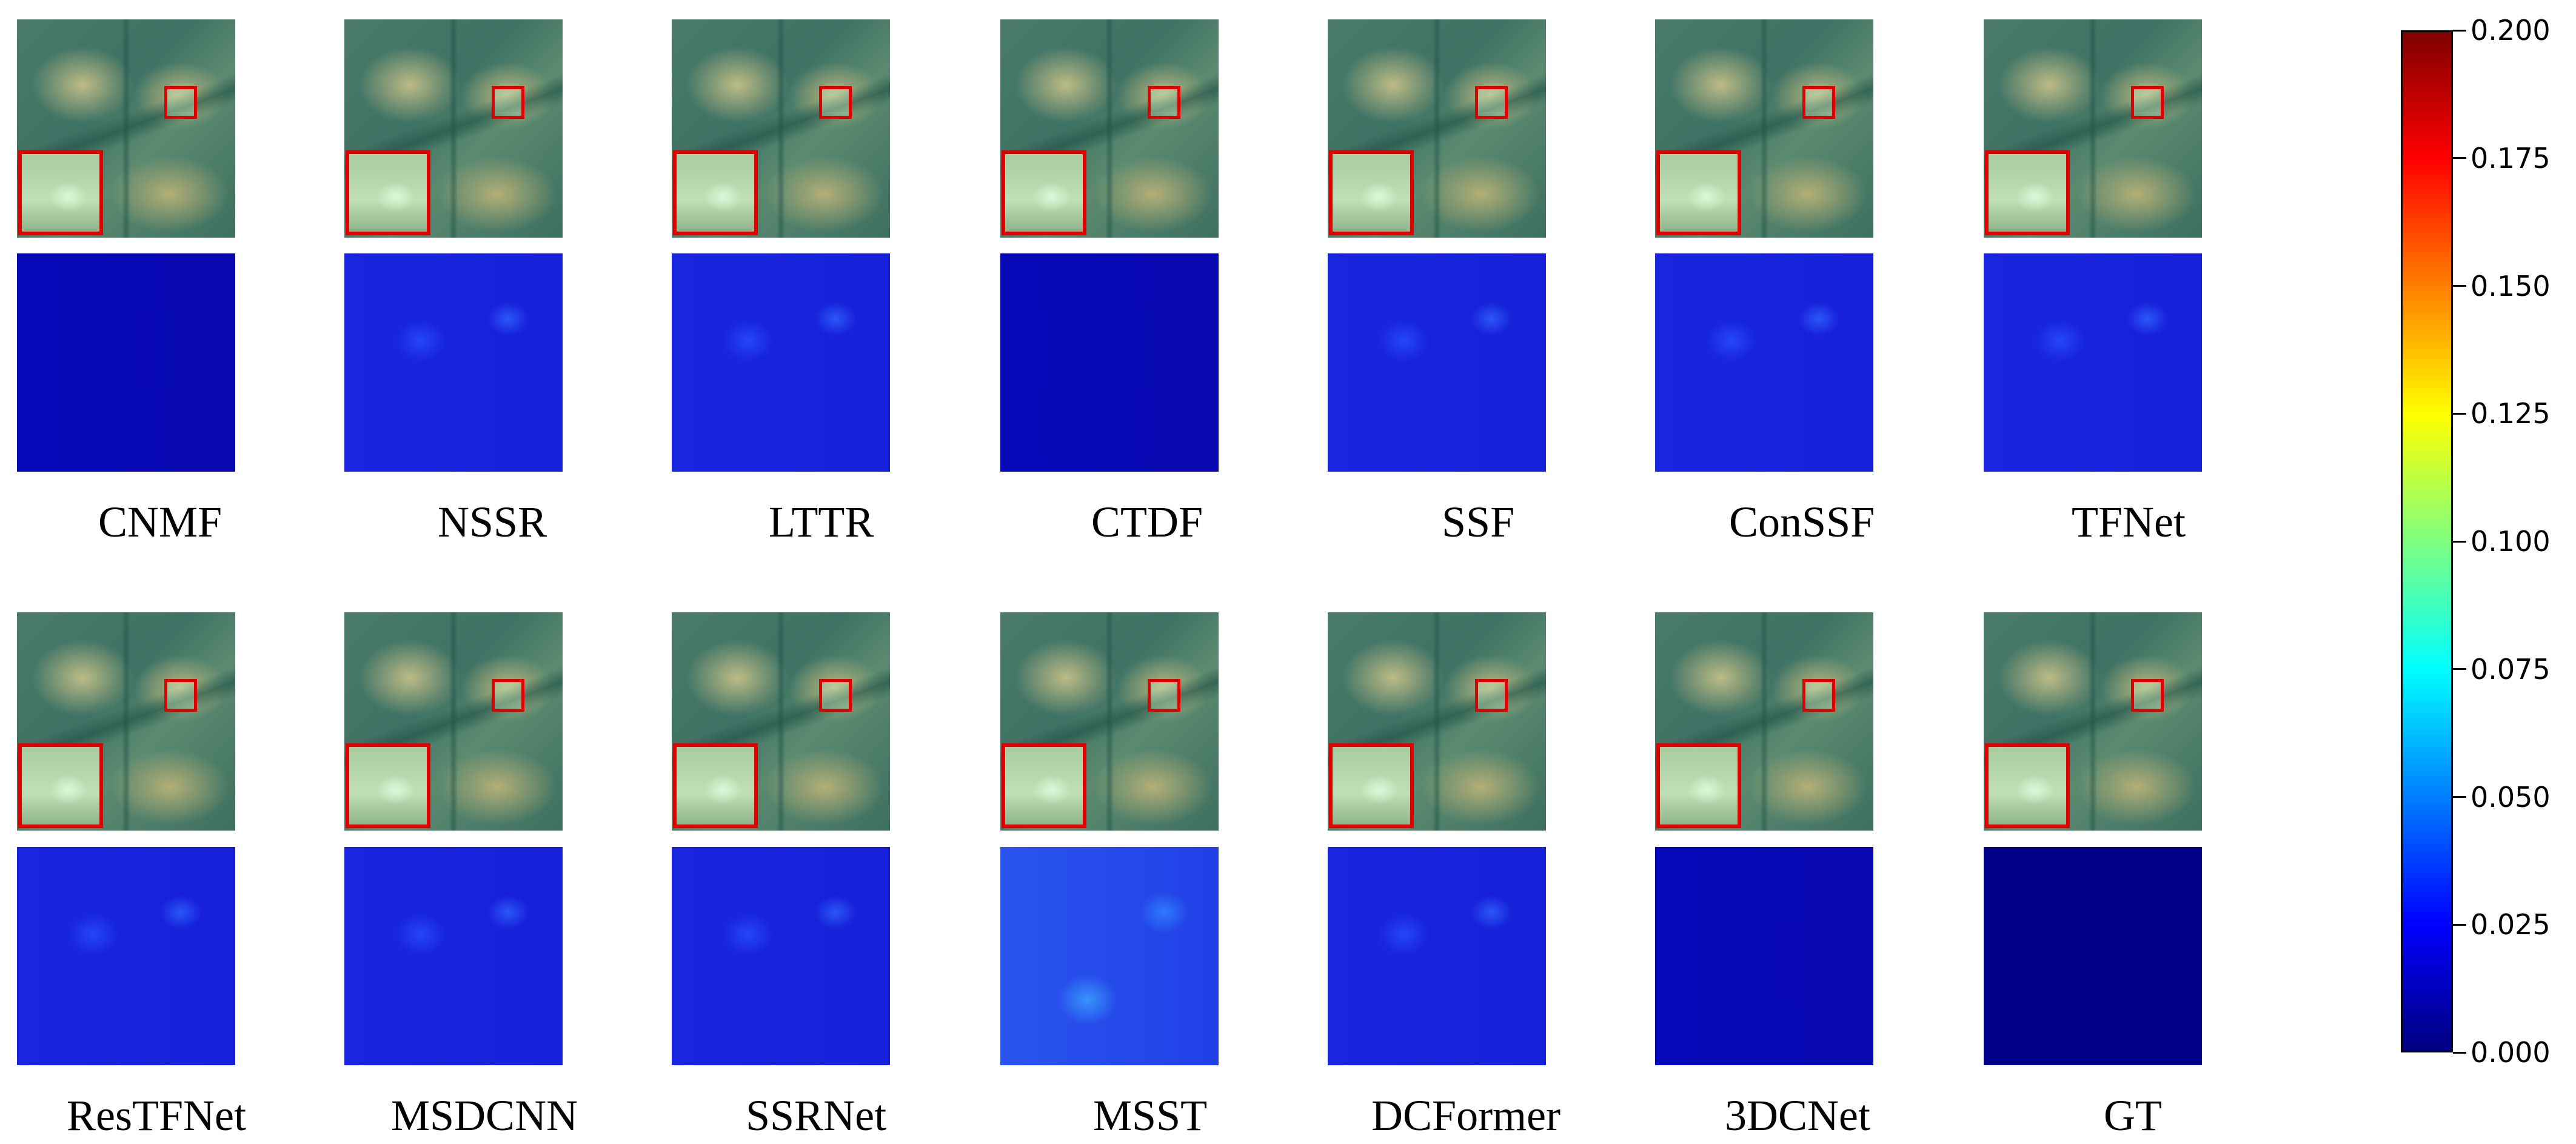 This screenshot has height=1144, width=2576. What do you see at coordinates (2427, 541) in the screenshot?
I see `colorbar` at bounding box center [2427, 541].